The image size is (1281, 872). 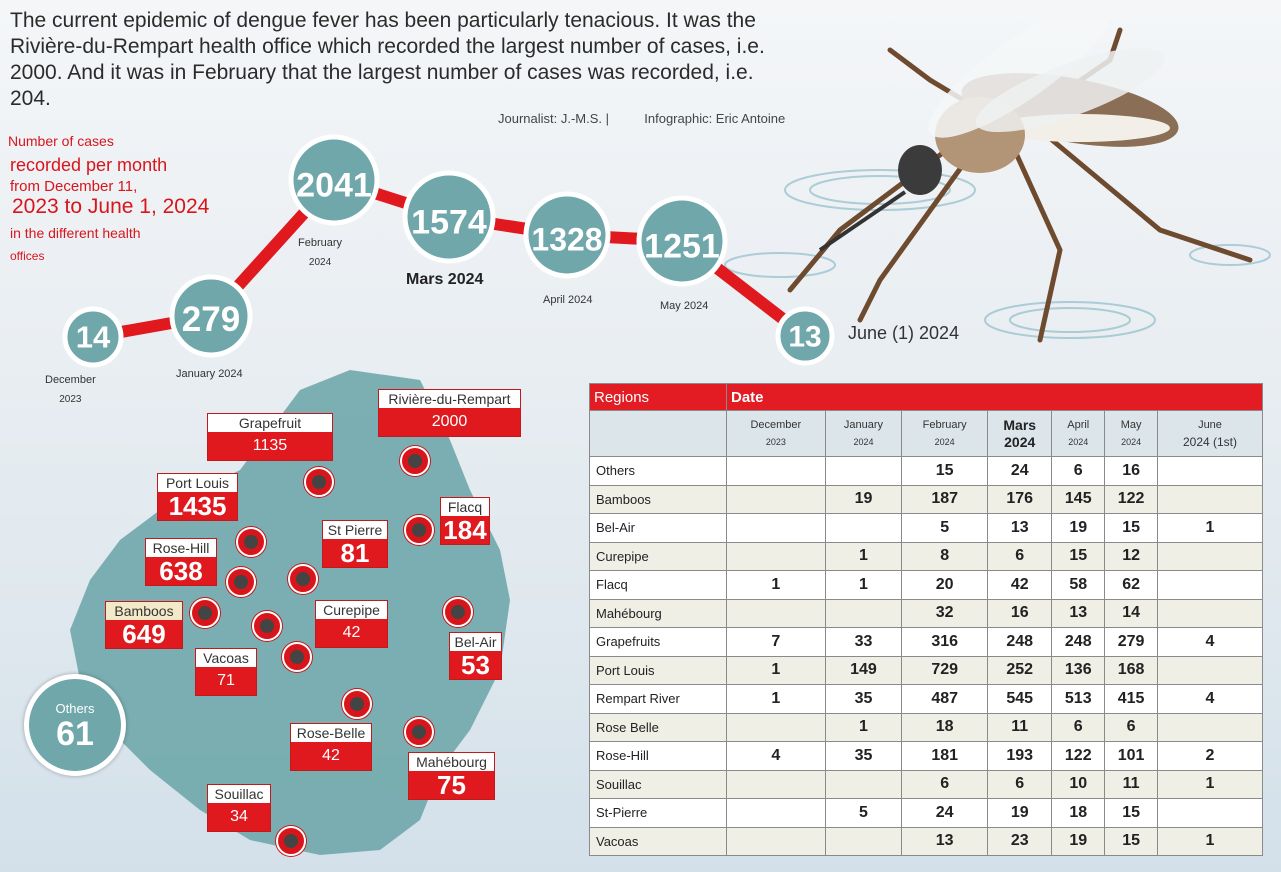 What do you see at coordinates (1078, 699) in the screenshot?
I see `value-cell: 513` at bounding box center [1078, 699].